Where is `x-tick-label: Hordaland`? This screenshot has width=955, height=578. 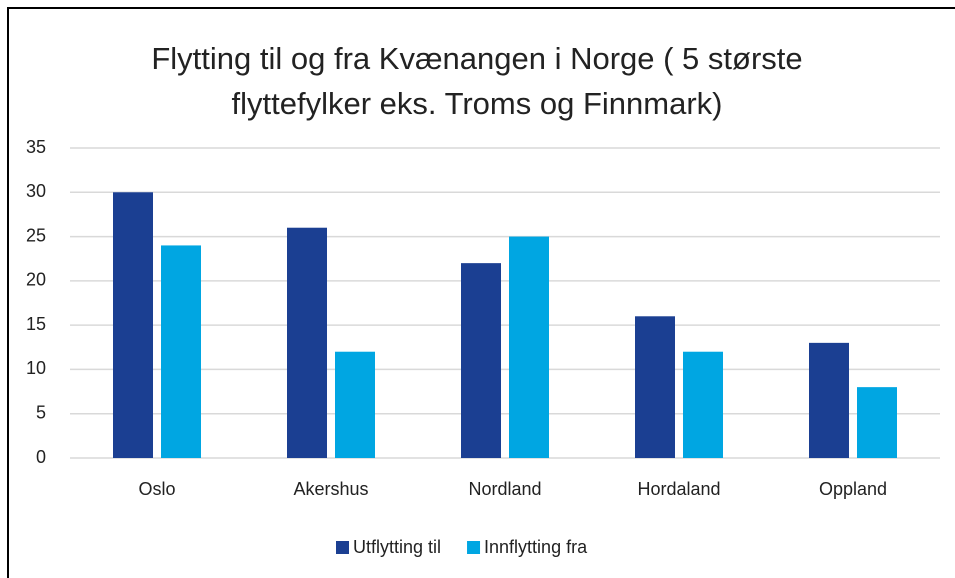 x-tick-label: Hordaland is located at coordinates (678, 489).